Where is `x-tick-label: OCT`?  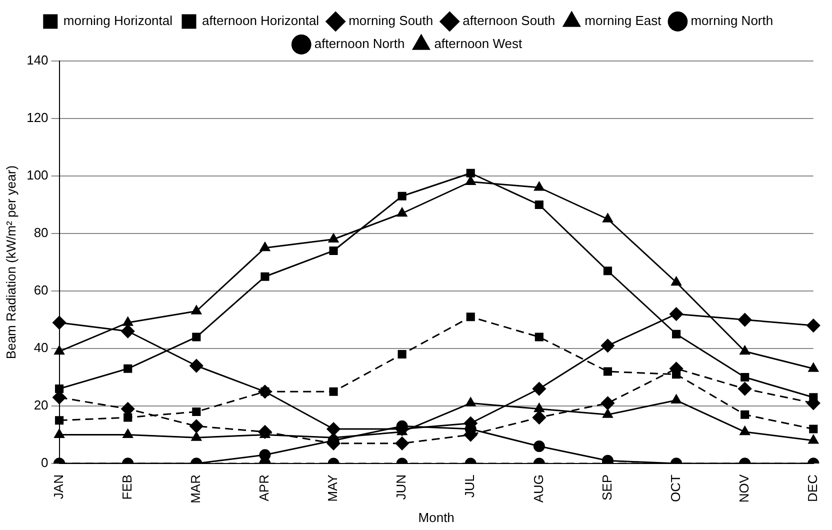
x-tick-label: OCT is located at coordinates (675, 488).